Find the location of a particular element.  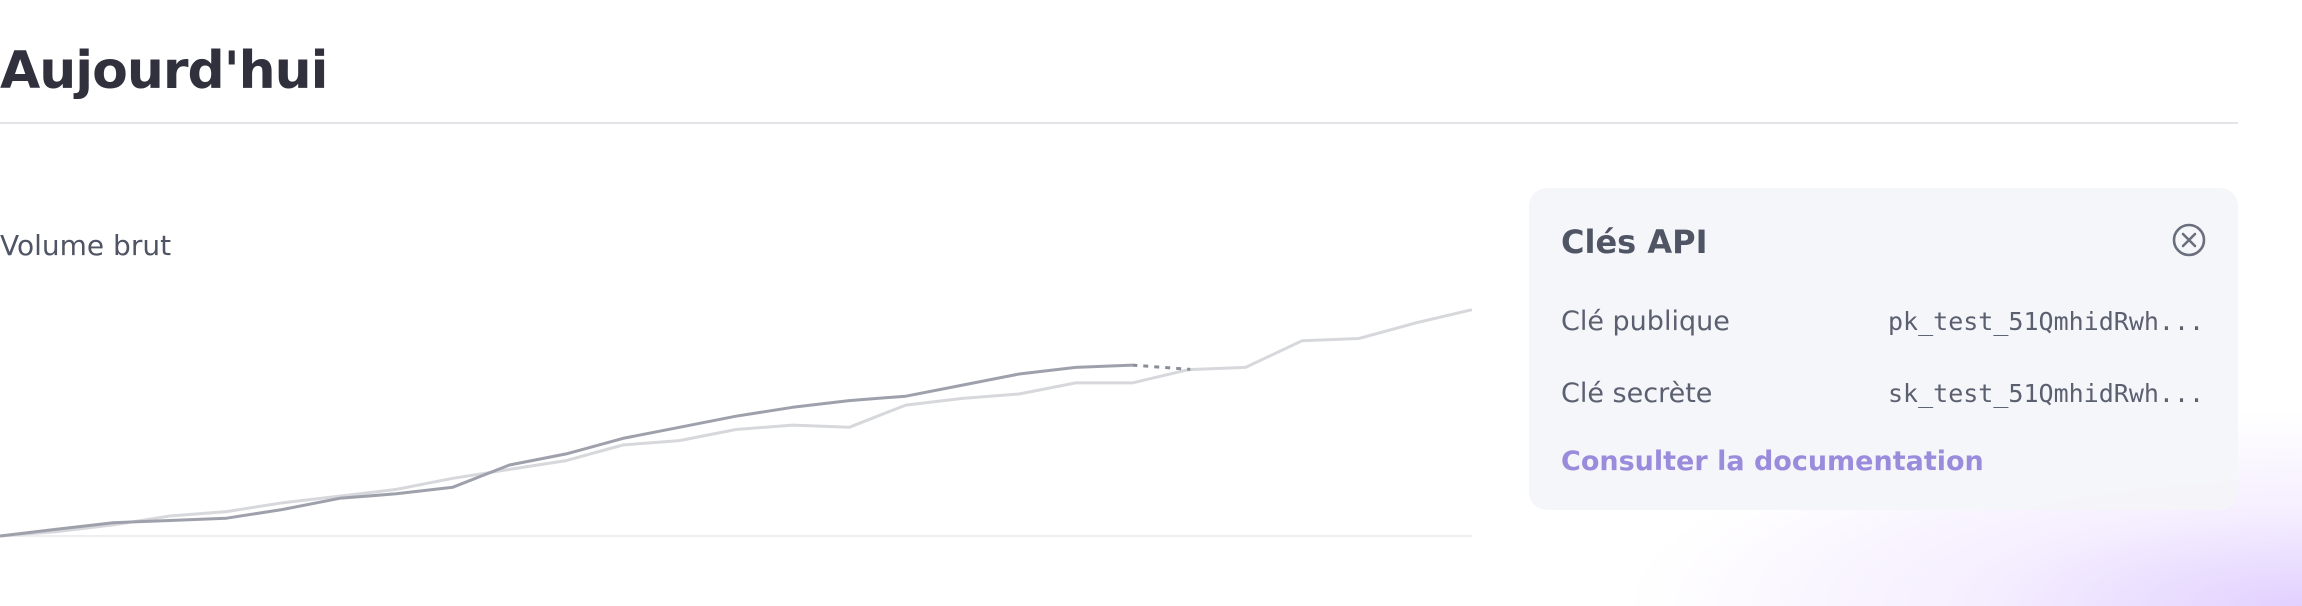

api-keys-title: Clés API is located at coordinates (1634, 242).